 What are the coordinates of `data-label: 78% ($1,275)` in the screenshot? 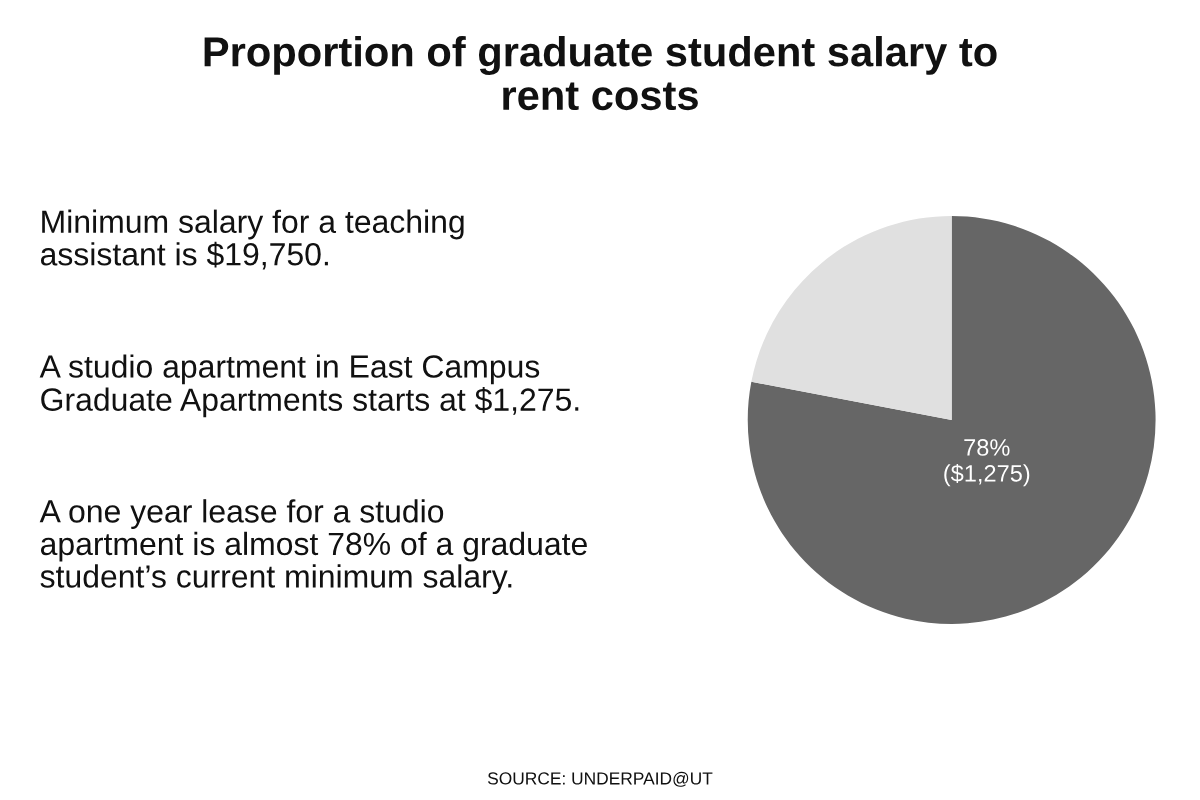 It's located at (987, 463).